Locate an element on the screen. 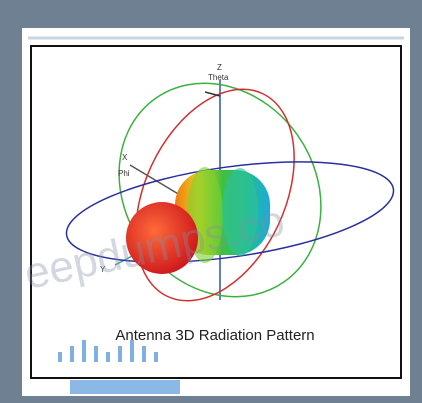  axis-label: X is located at coordinates (125, 157).